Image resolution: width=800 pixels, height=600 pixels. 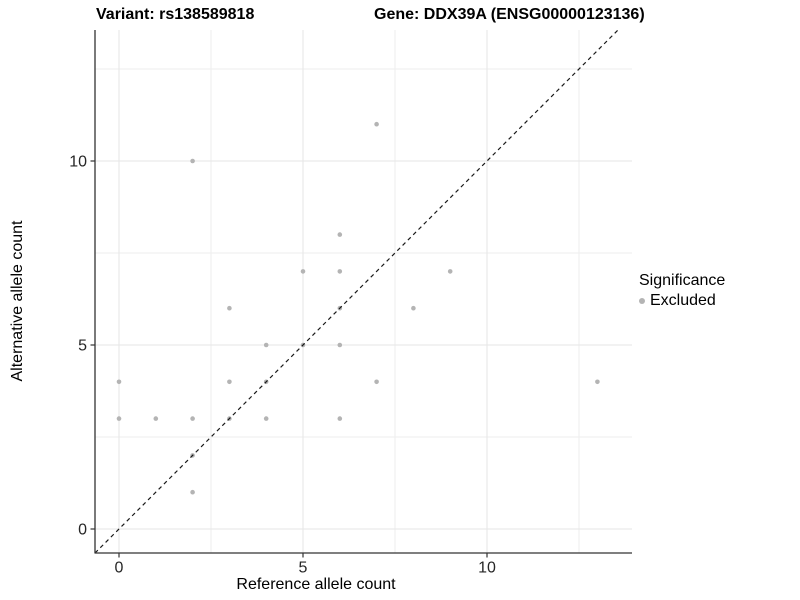 I want to click on x-tick-label: 0, so click(x=119, y=567).